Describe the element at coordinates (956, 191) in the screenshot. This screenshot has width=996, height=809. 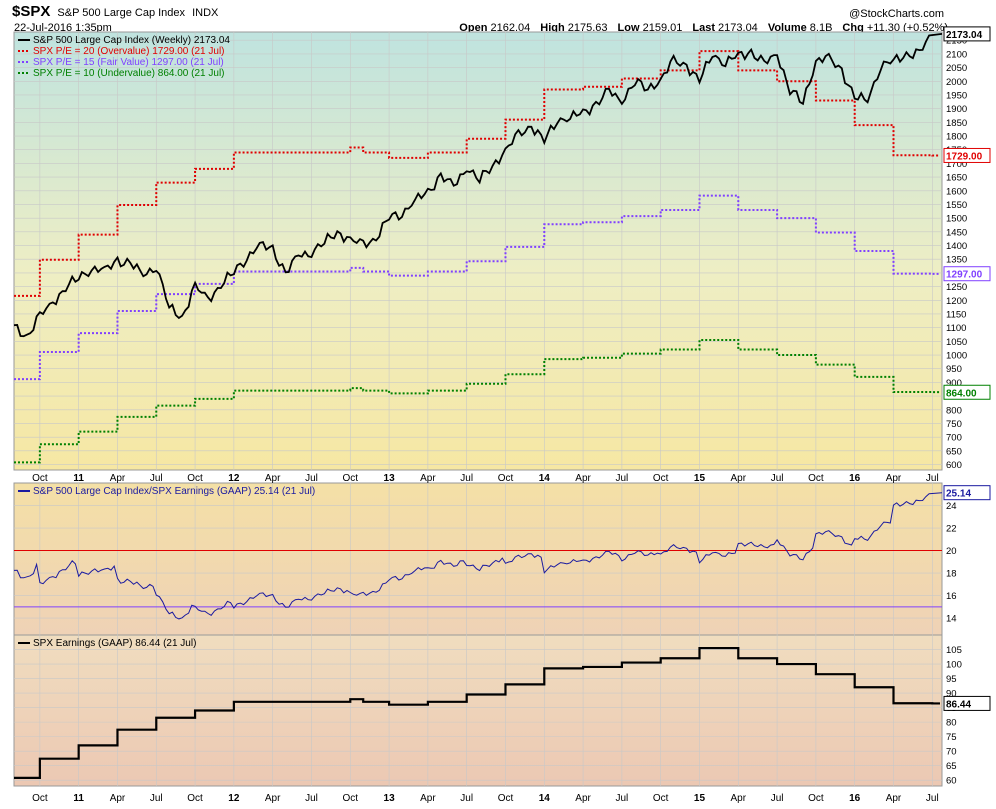
I see `y-tick-label: 1600` at that location.